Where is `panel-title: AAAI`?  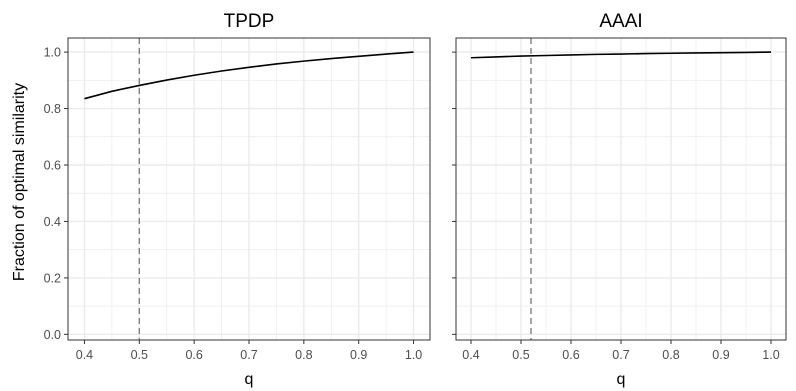 panel-title: AAAI is located at coordinates (620, 21).